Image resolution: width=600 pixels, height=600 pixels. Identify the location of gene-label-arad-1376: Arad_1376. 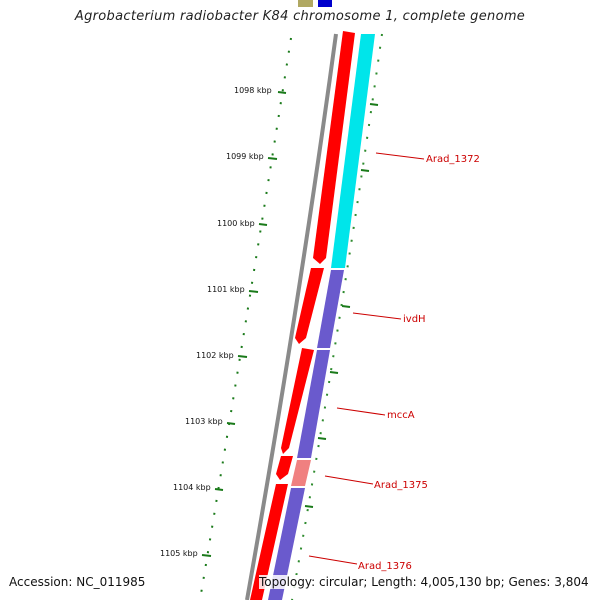
(385, 566).